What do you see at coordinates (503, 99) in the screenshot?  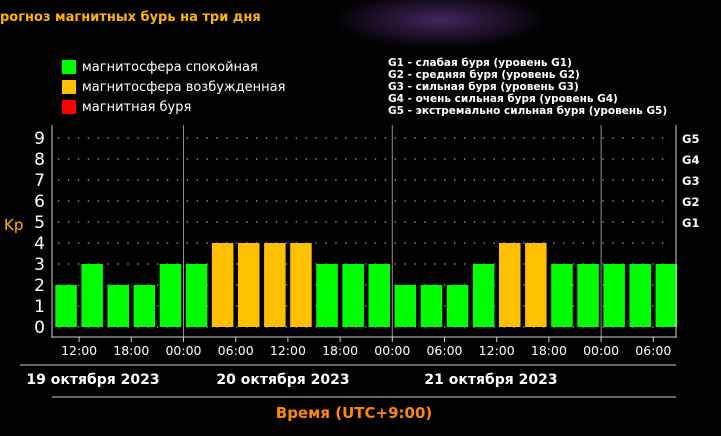 I see `storm-level-g4: G4 - очень сильная буря (уровень G4)` at bounding box center [503, 99].